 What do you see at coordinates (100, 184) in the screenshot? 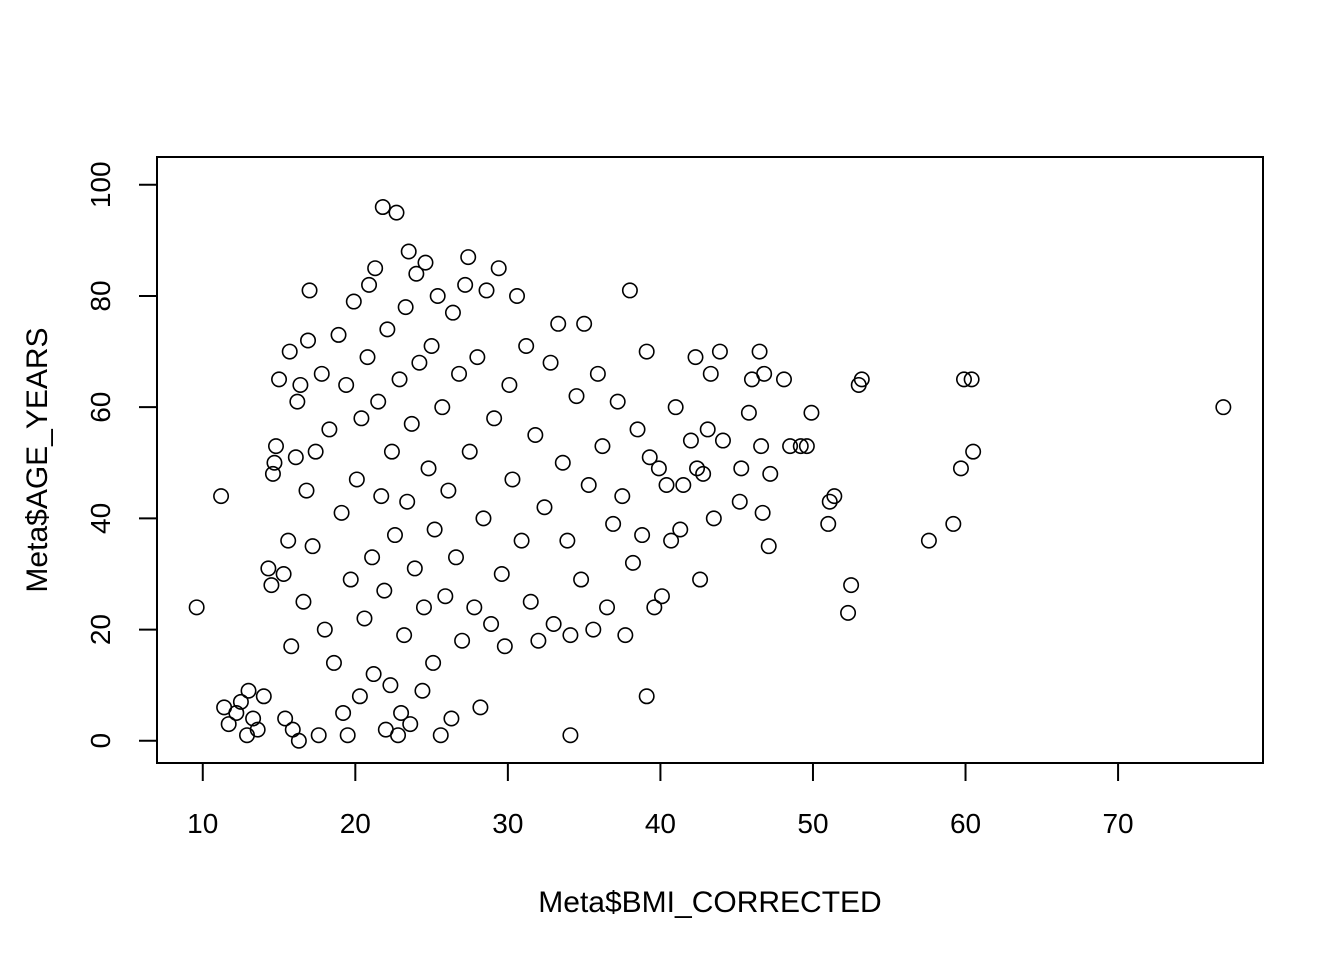
I see `y-tick-label: 100` at bounding box center [100, 184].